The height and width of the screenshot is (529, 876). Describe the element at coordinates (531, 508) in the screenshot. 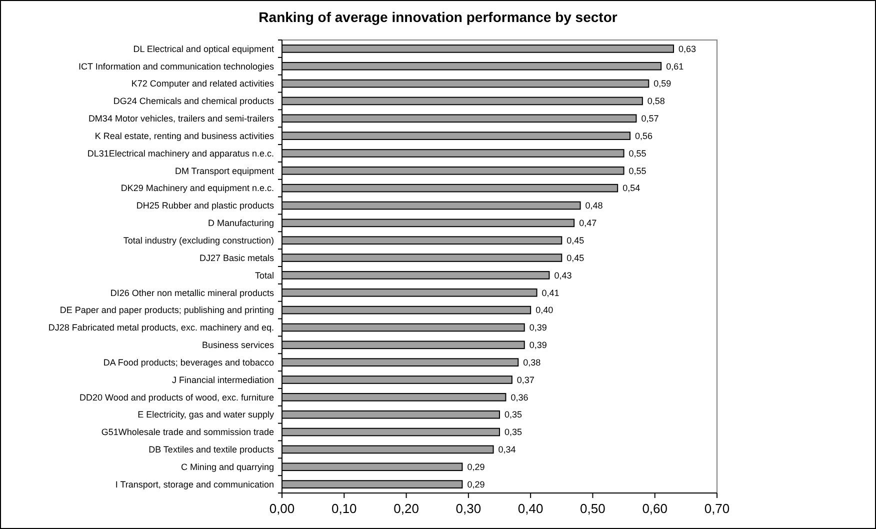

I see `x-tick-label: 0,40` at that location.